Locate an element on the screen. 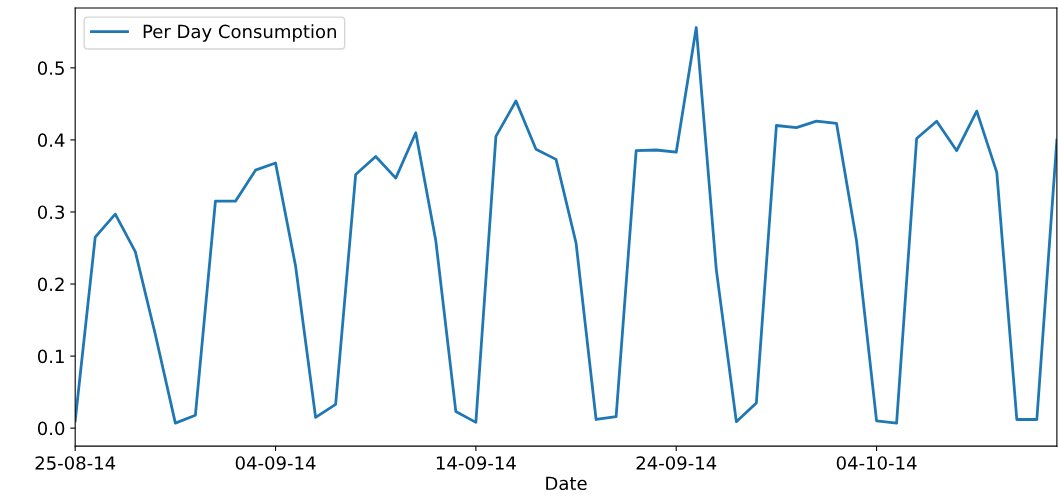 This screenshot has width=1059, height=503. y-tick-label: 0.4 is located at coordinates (51, 140).